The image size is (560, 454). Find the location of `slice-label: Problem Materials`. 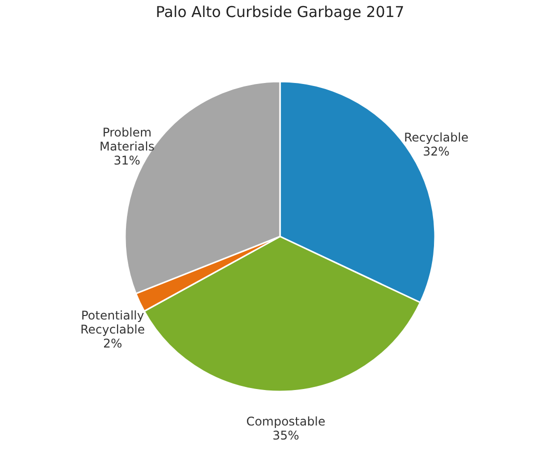

slice-label: Problem Materials is located at coordinates (126, 140).